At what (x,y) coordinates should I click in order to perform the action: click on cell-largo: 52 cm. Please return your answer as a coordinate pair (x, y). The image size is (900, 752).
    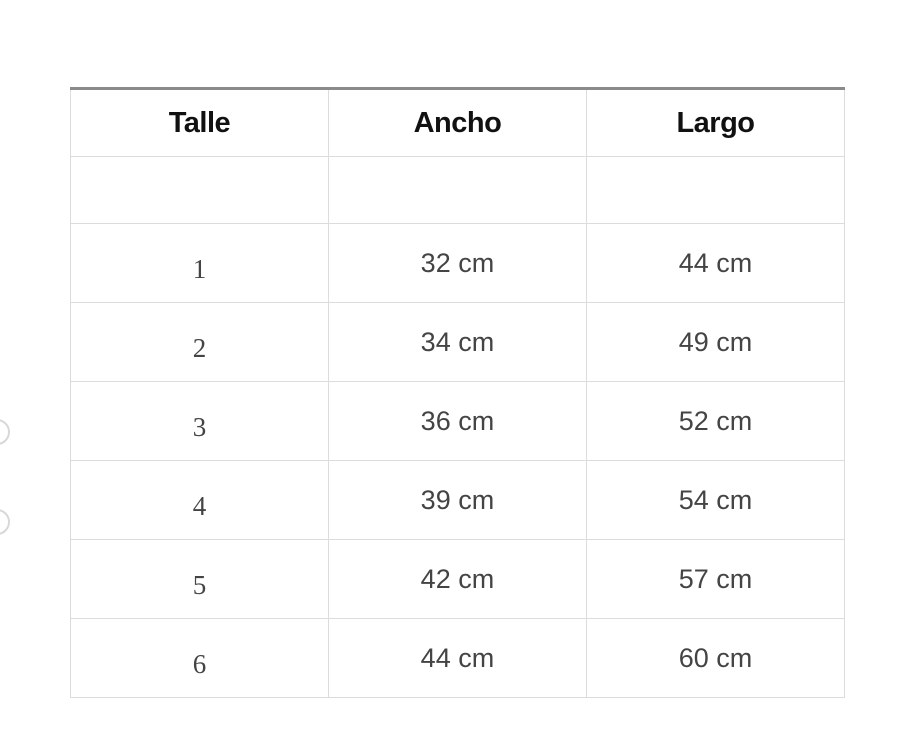
    Looking at the image, I should click on (715, 421).